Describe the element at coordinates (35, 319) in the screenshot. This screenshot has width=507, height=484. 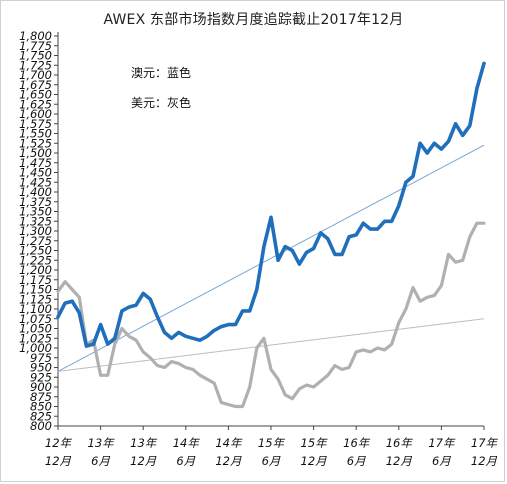
I see `y-tick-label: 1,075` at that location.